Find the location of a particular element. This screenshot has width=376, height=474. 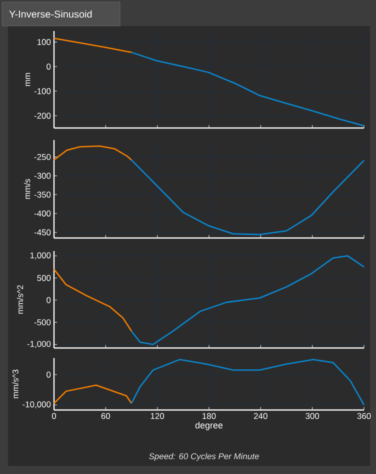

y-tick-label: 100 is located at coordinates (44, 42).